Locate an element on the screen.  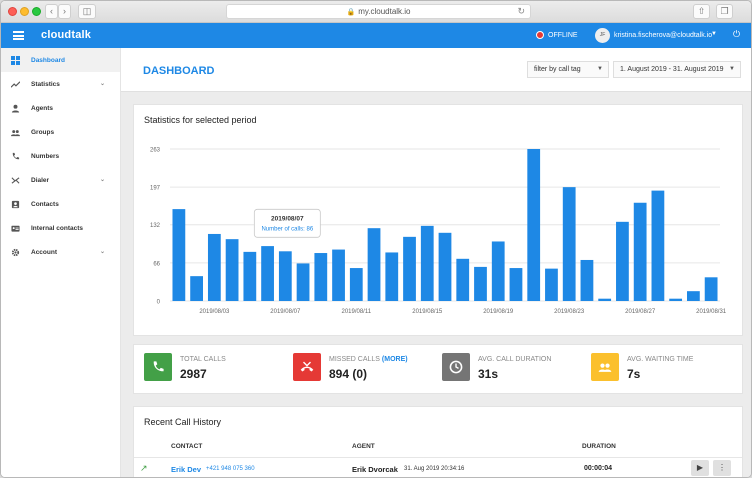
date-range-select: 1. August 2019 - 31. August 2019 ▼ is located at coordinates (677, 69).